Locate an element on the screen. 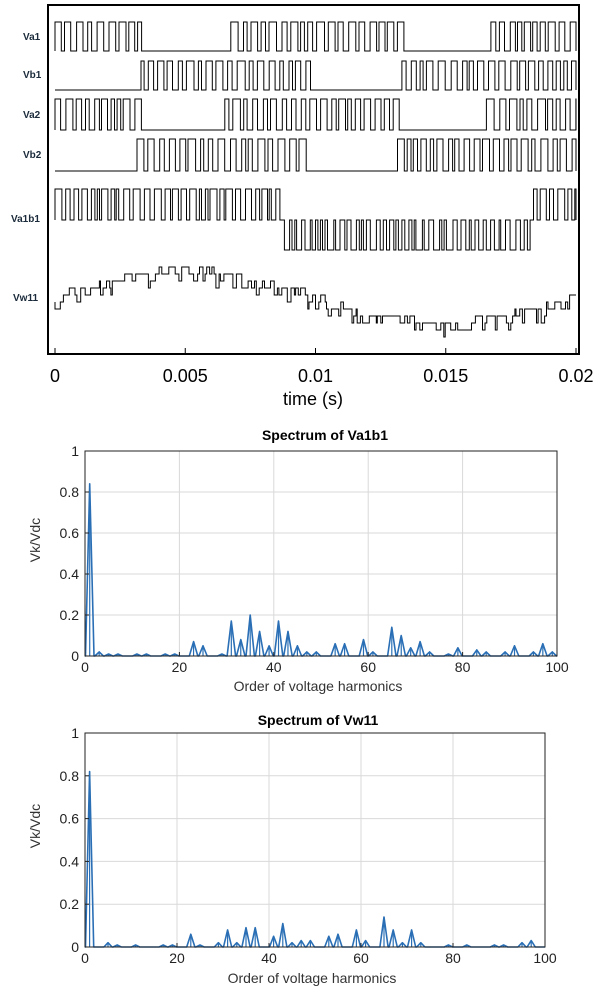 Image resolution: width=614 pixels, height=992 pixels. signal-label-vw11: Vw11 is located at coordinates (25, 298).